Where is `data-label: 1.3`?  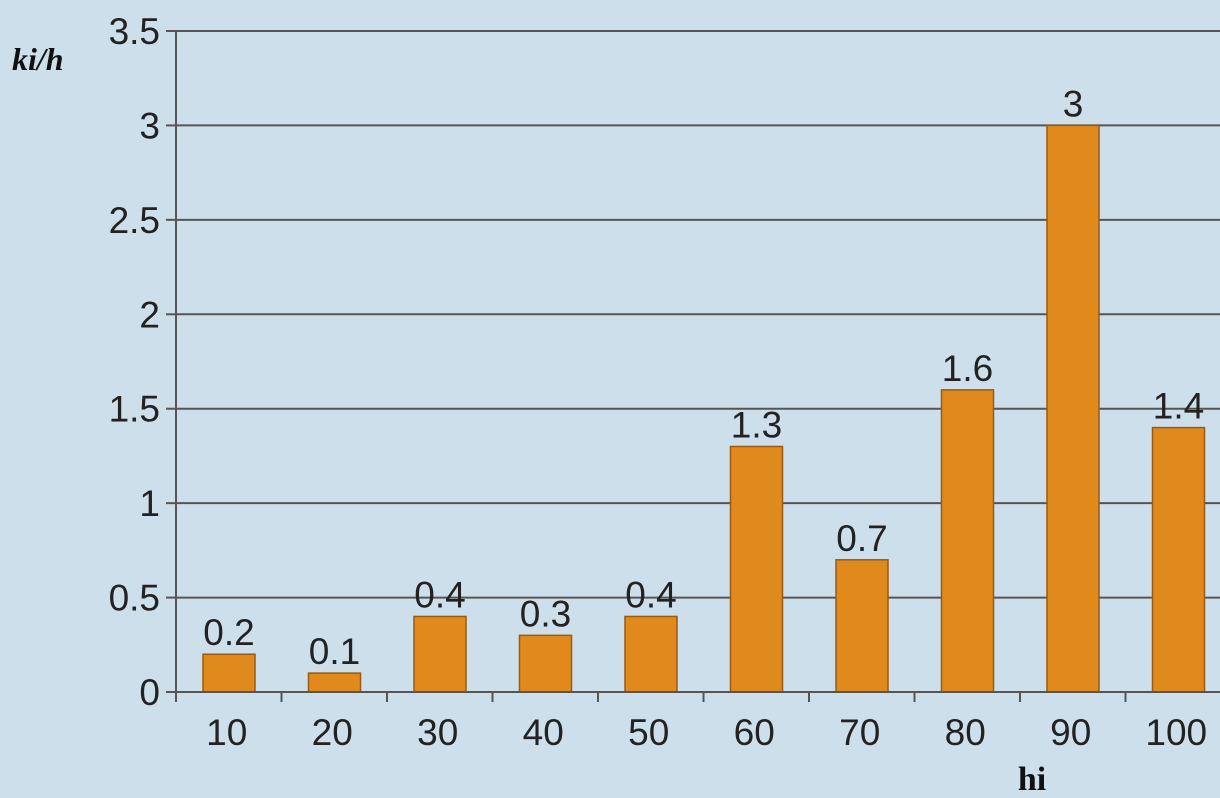 data-label: 1.3 is located at coordinates (756, 424).